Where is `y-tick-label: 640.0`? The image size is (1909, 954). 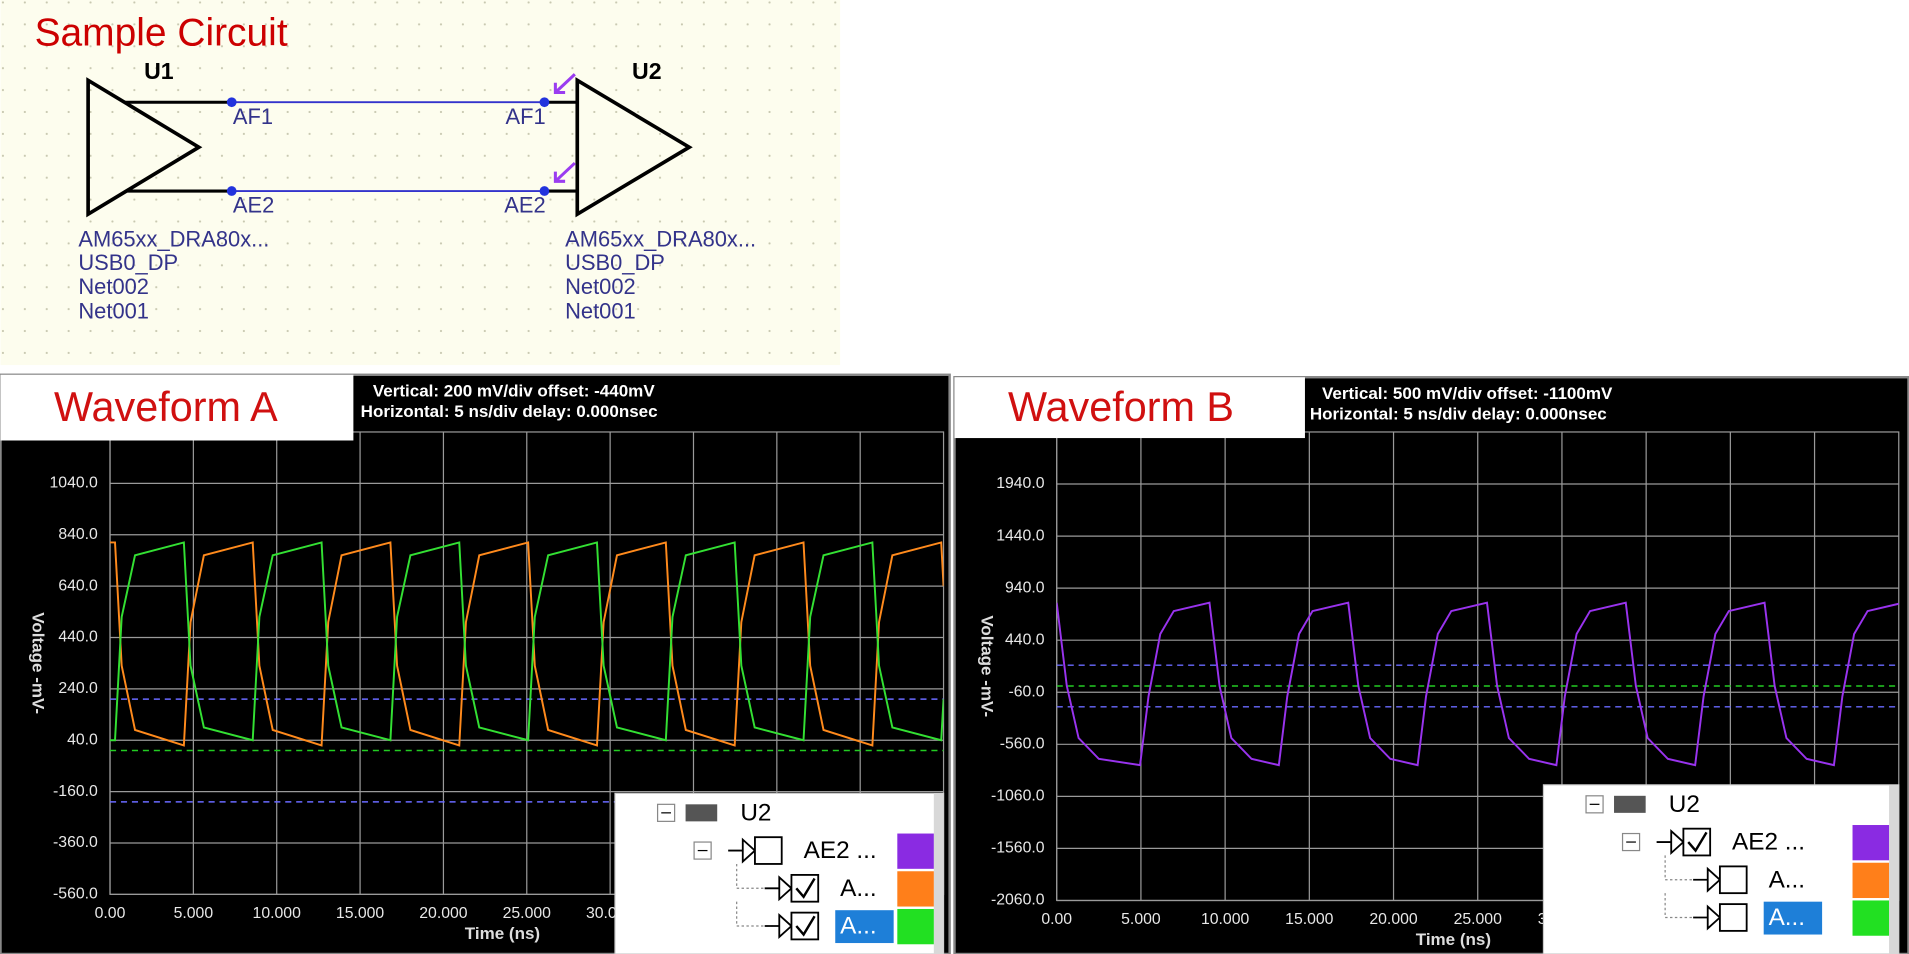 y-tick-label: 640.0 is located at coordinates (78, 585).